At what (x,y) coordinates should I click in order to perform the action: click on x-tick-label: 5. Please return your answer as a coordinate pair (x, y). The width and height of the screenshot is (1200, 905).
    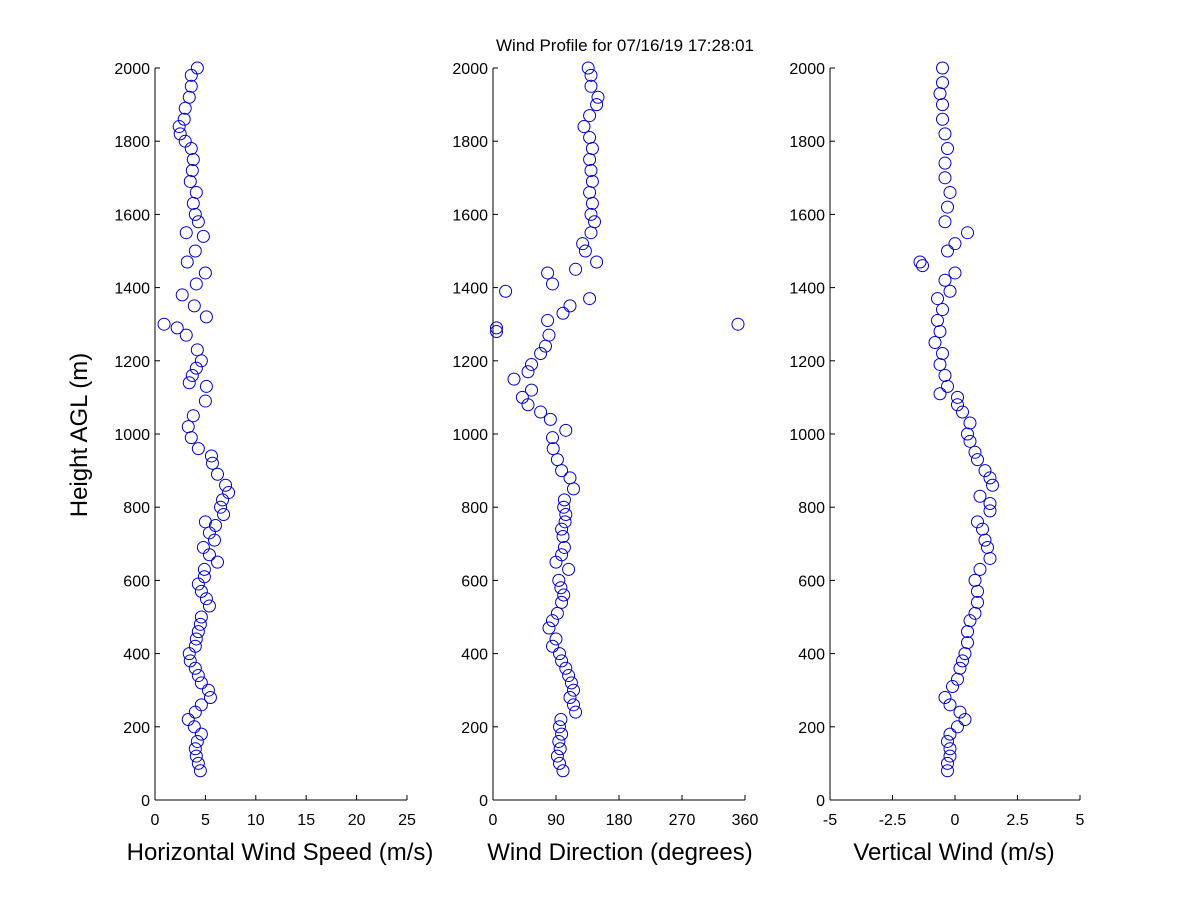
    Looking at the image, I should click on (1080, 820).